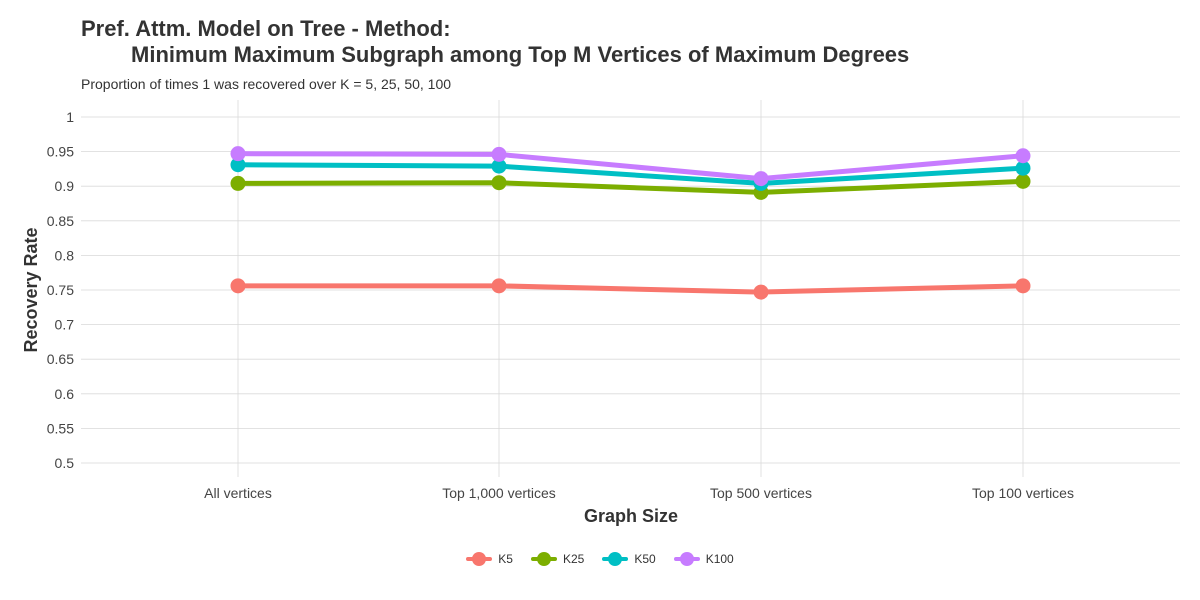 The image size is (1200, 600). I want to click on y-tick-label: 1, so click(70, 117).